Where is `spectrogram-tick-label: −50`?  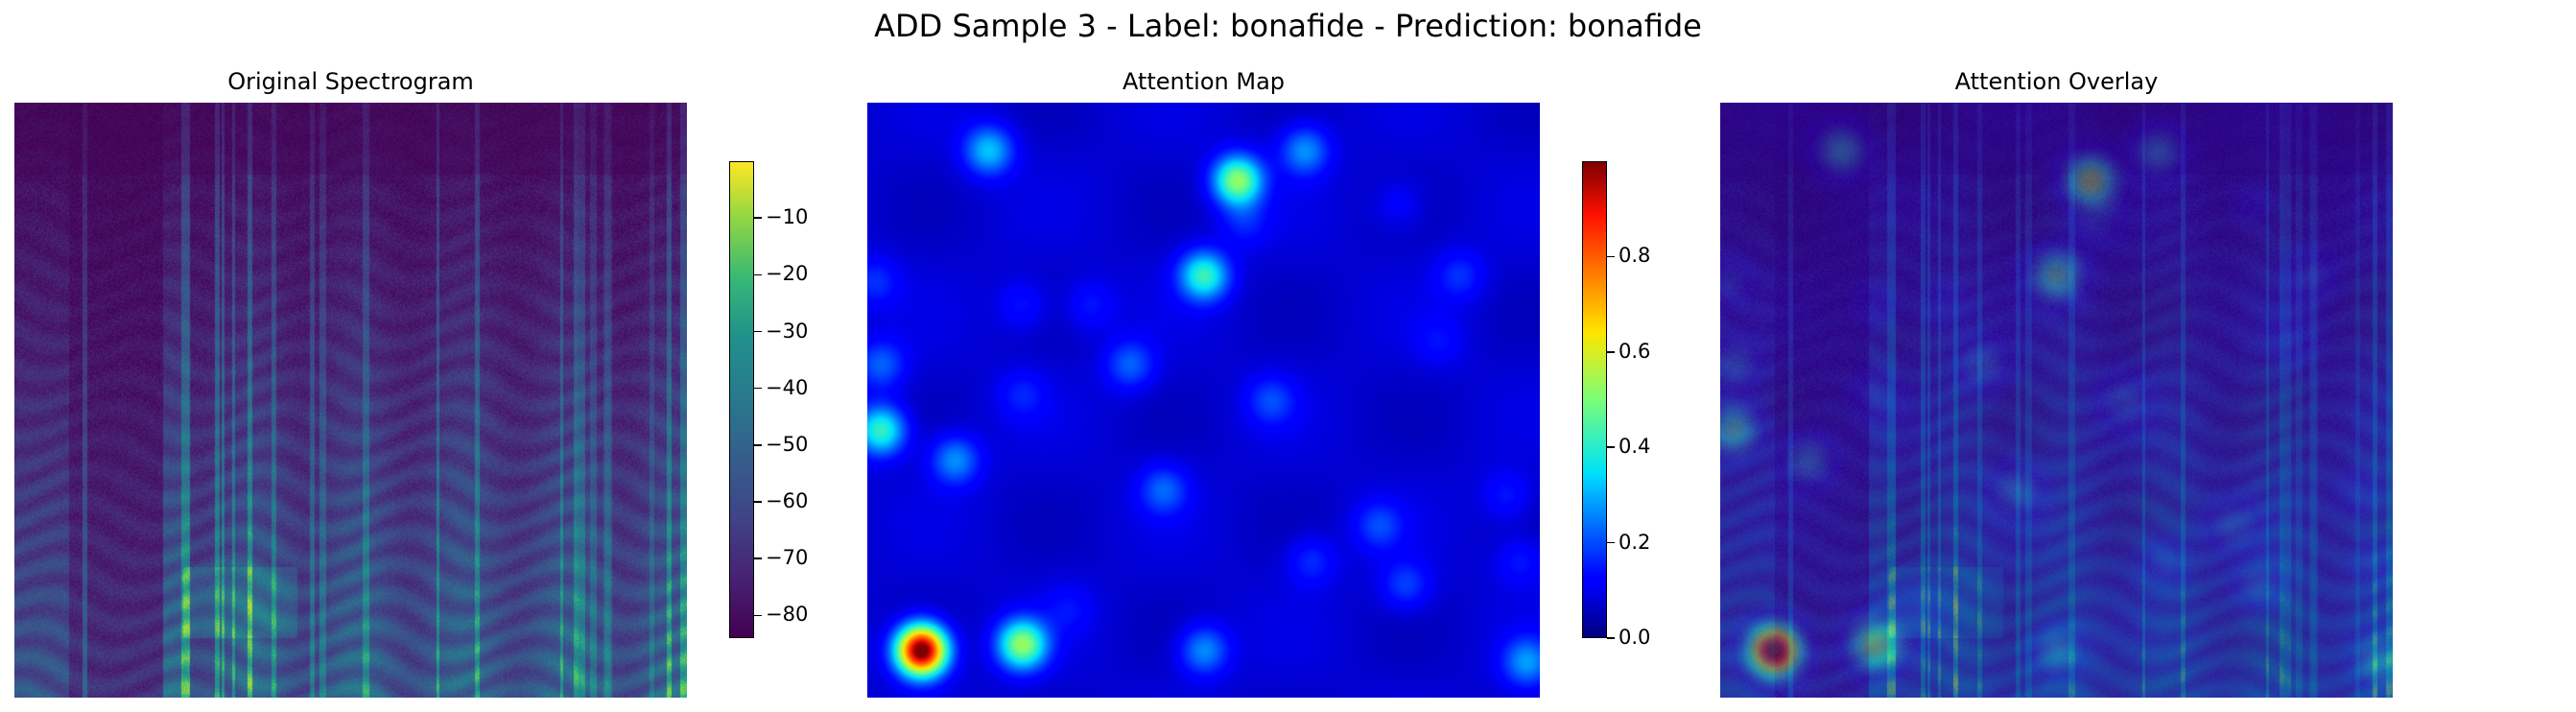 spectrogram-tick-label: −50 is located at coordinates (787, 444).